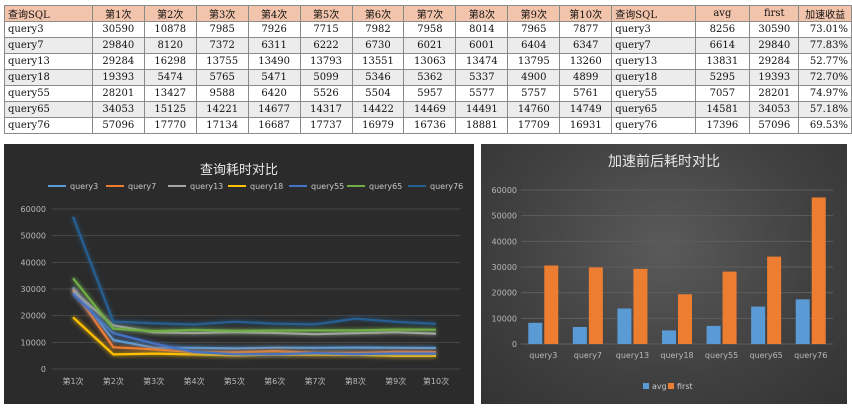 This screenshot has width=852, height=408. What do you see at coordinates (430, 77) in the screenshot?
I see `table-cell: 5362` at bounding box center [430, 77].